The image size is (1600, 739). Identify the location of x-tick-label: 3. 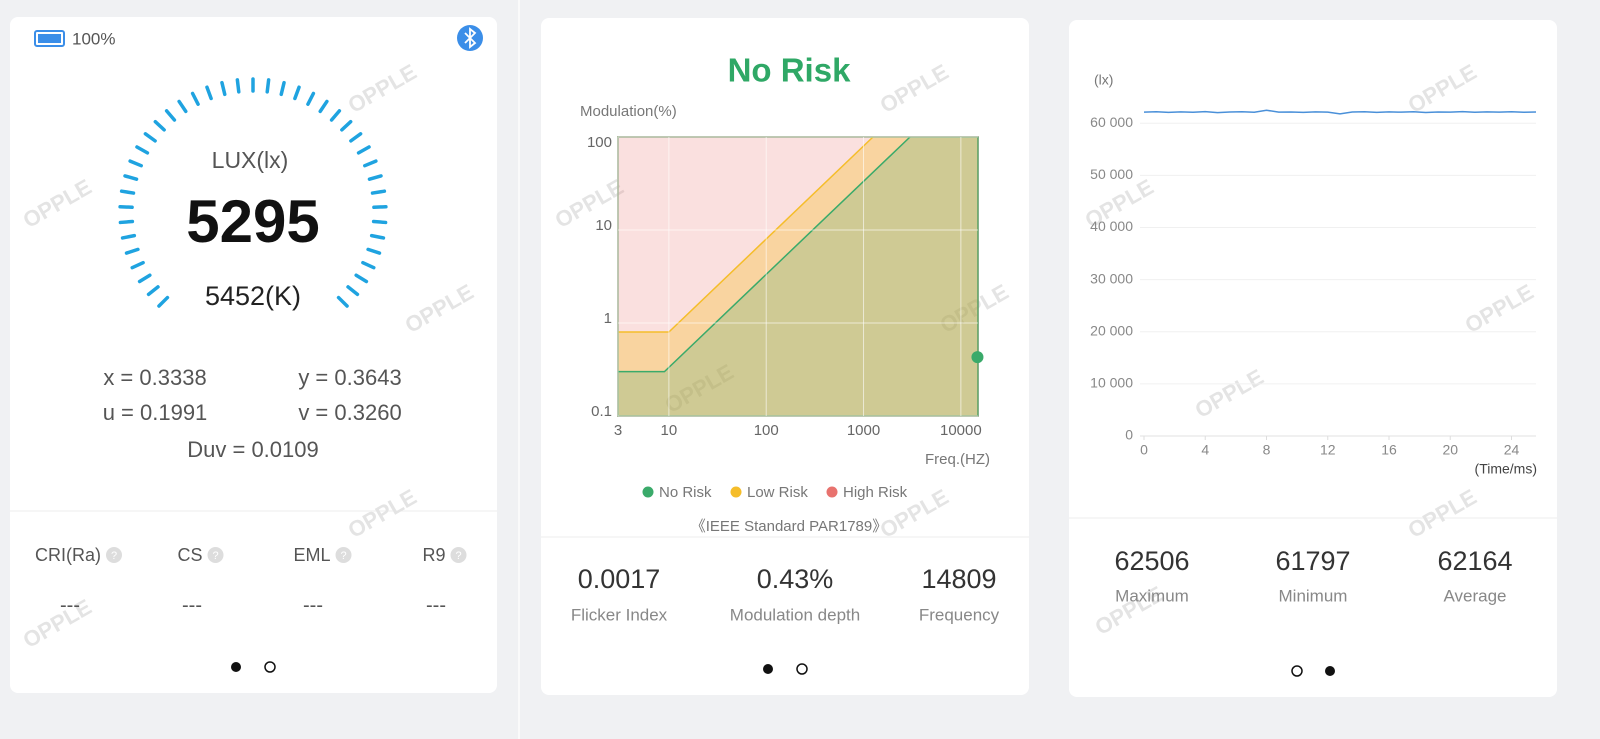
(618, 430).